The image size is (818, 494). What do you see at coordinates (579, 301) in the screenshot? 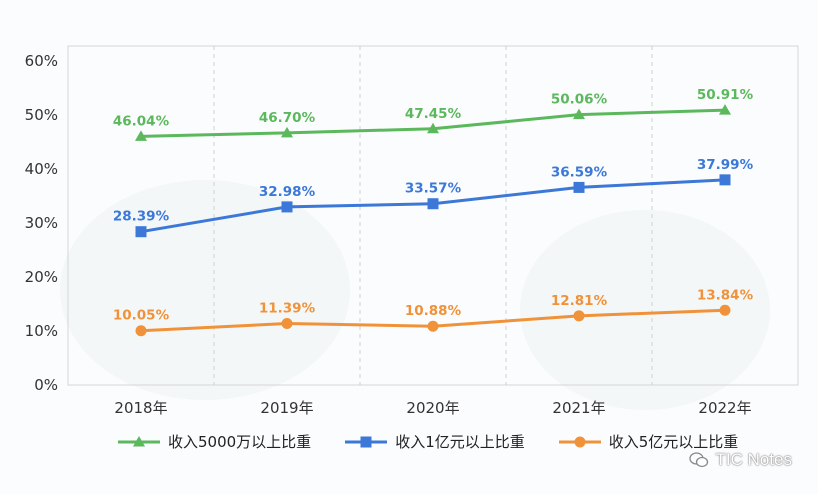
I see `data-label: 12.81%` at bounding box center [579, 301].